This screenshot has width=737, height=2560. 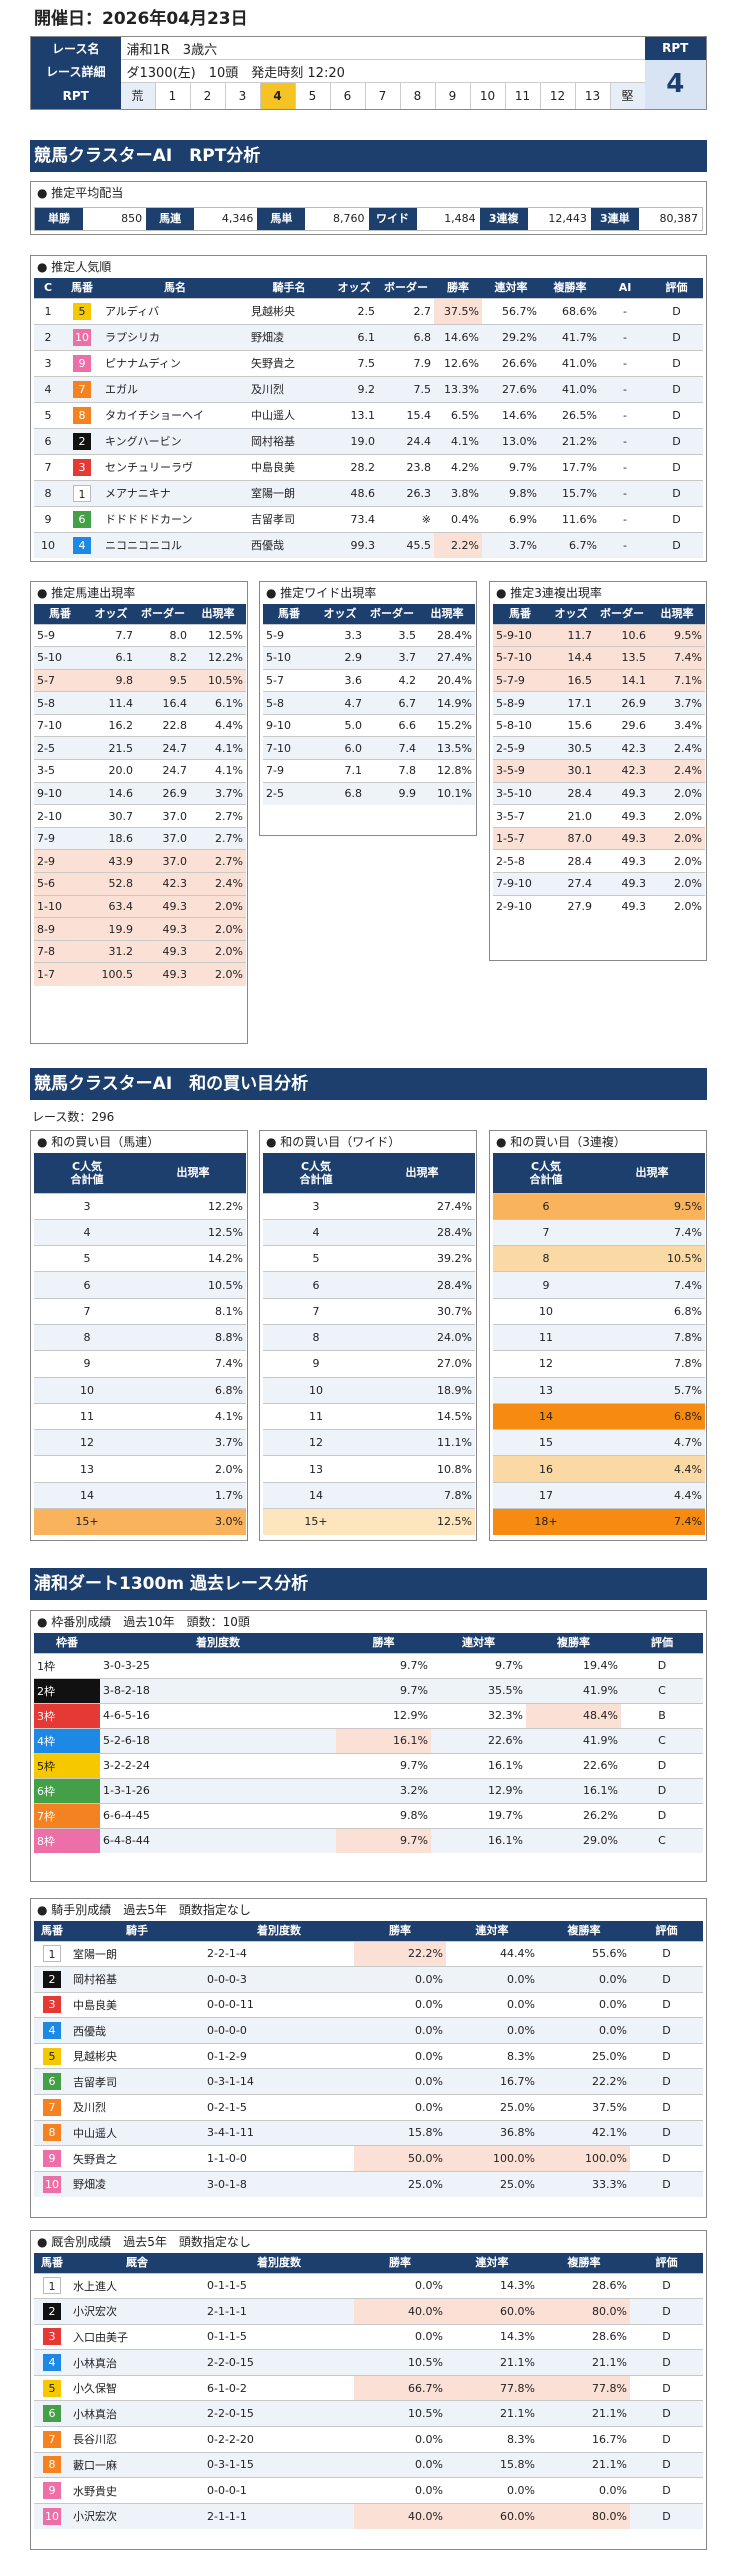 What do you see at coordinates (52, 2490) in the screenshot?
I see `table-cell: 9` at bounding box center [52, 2490].